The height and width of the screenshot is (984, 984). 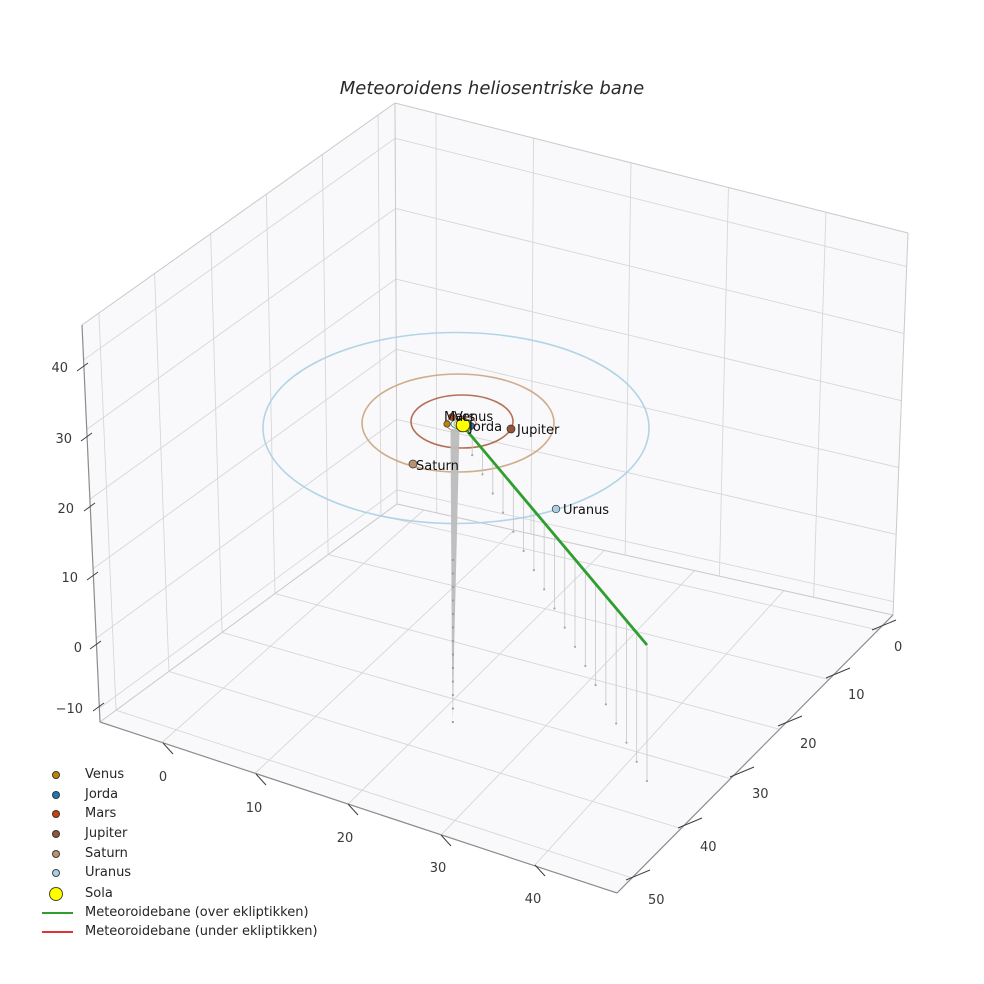 What do you see at coordinates (755, 754) in the screenshot?
I see `y-axis-line` at bounding box center [755, 754].